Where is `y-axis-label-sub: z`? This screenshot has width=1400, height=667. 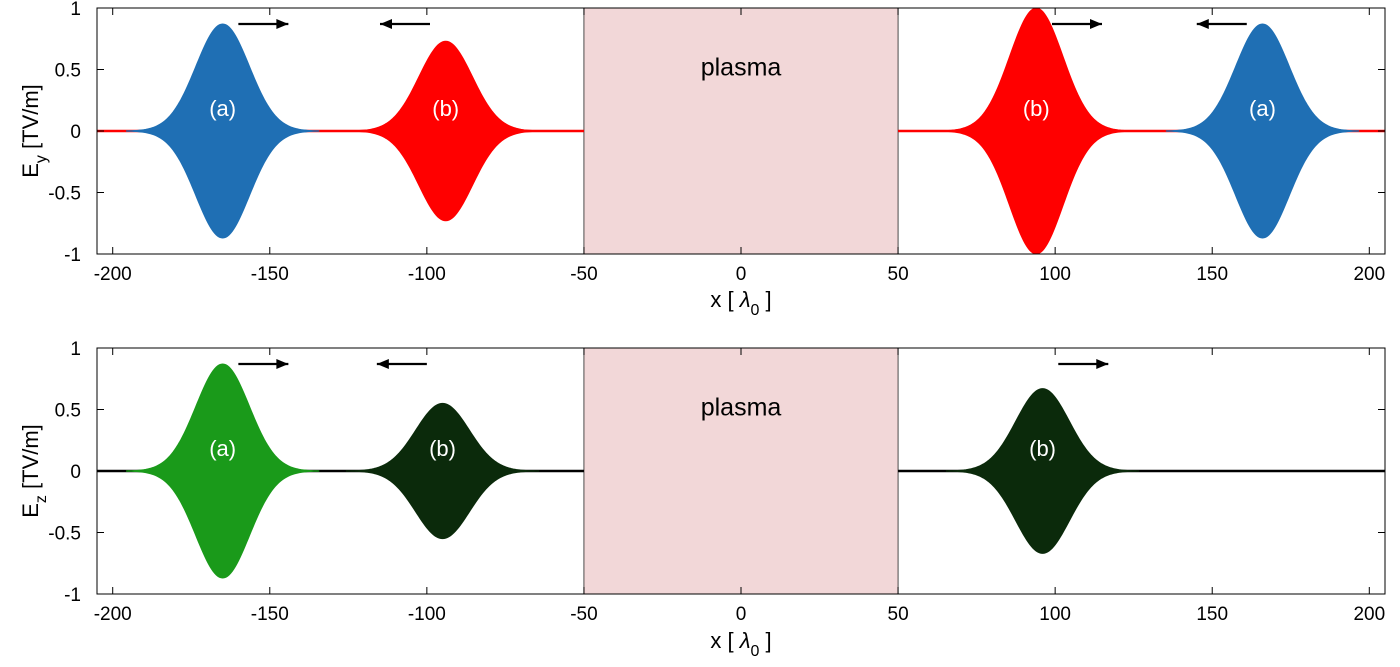
y-axis-label-sub: z is located at coordinates (41, 499).